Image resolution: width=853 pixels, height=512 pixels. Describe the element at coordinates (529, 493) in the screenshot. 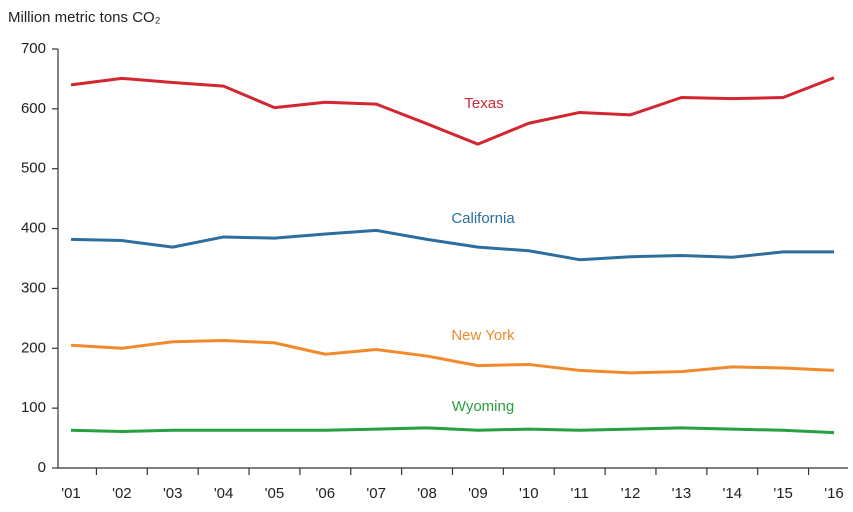

I see `x-tick-label: '10` at that location.